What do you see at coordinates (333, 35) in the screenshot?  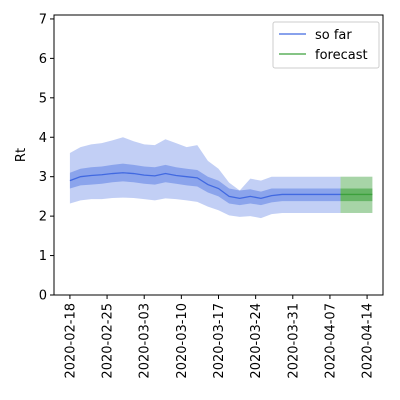 I see `legend-label-so-far: so far` at bounding box center [333, 35].